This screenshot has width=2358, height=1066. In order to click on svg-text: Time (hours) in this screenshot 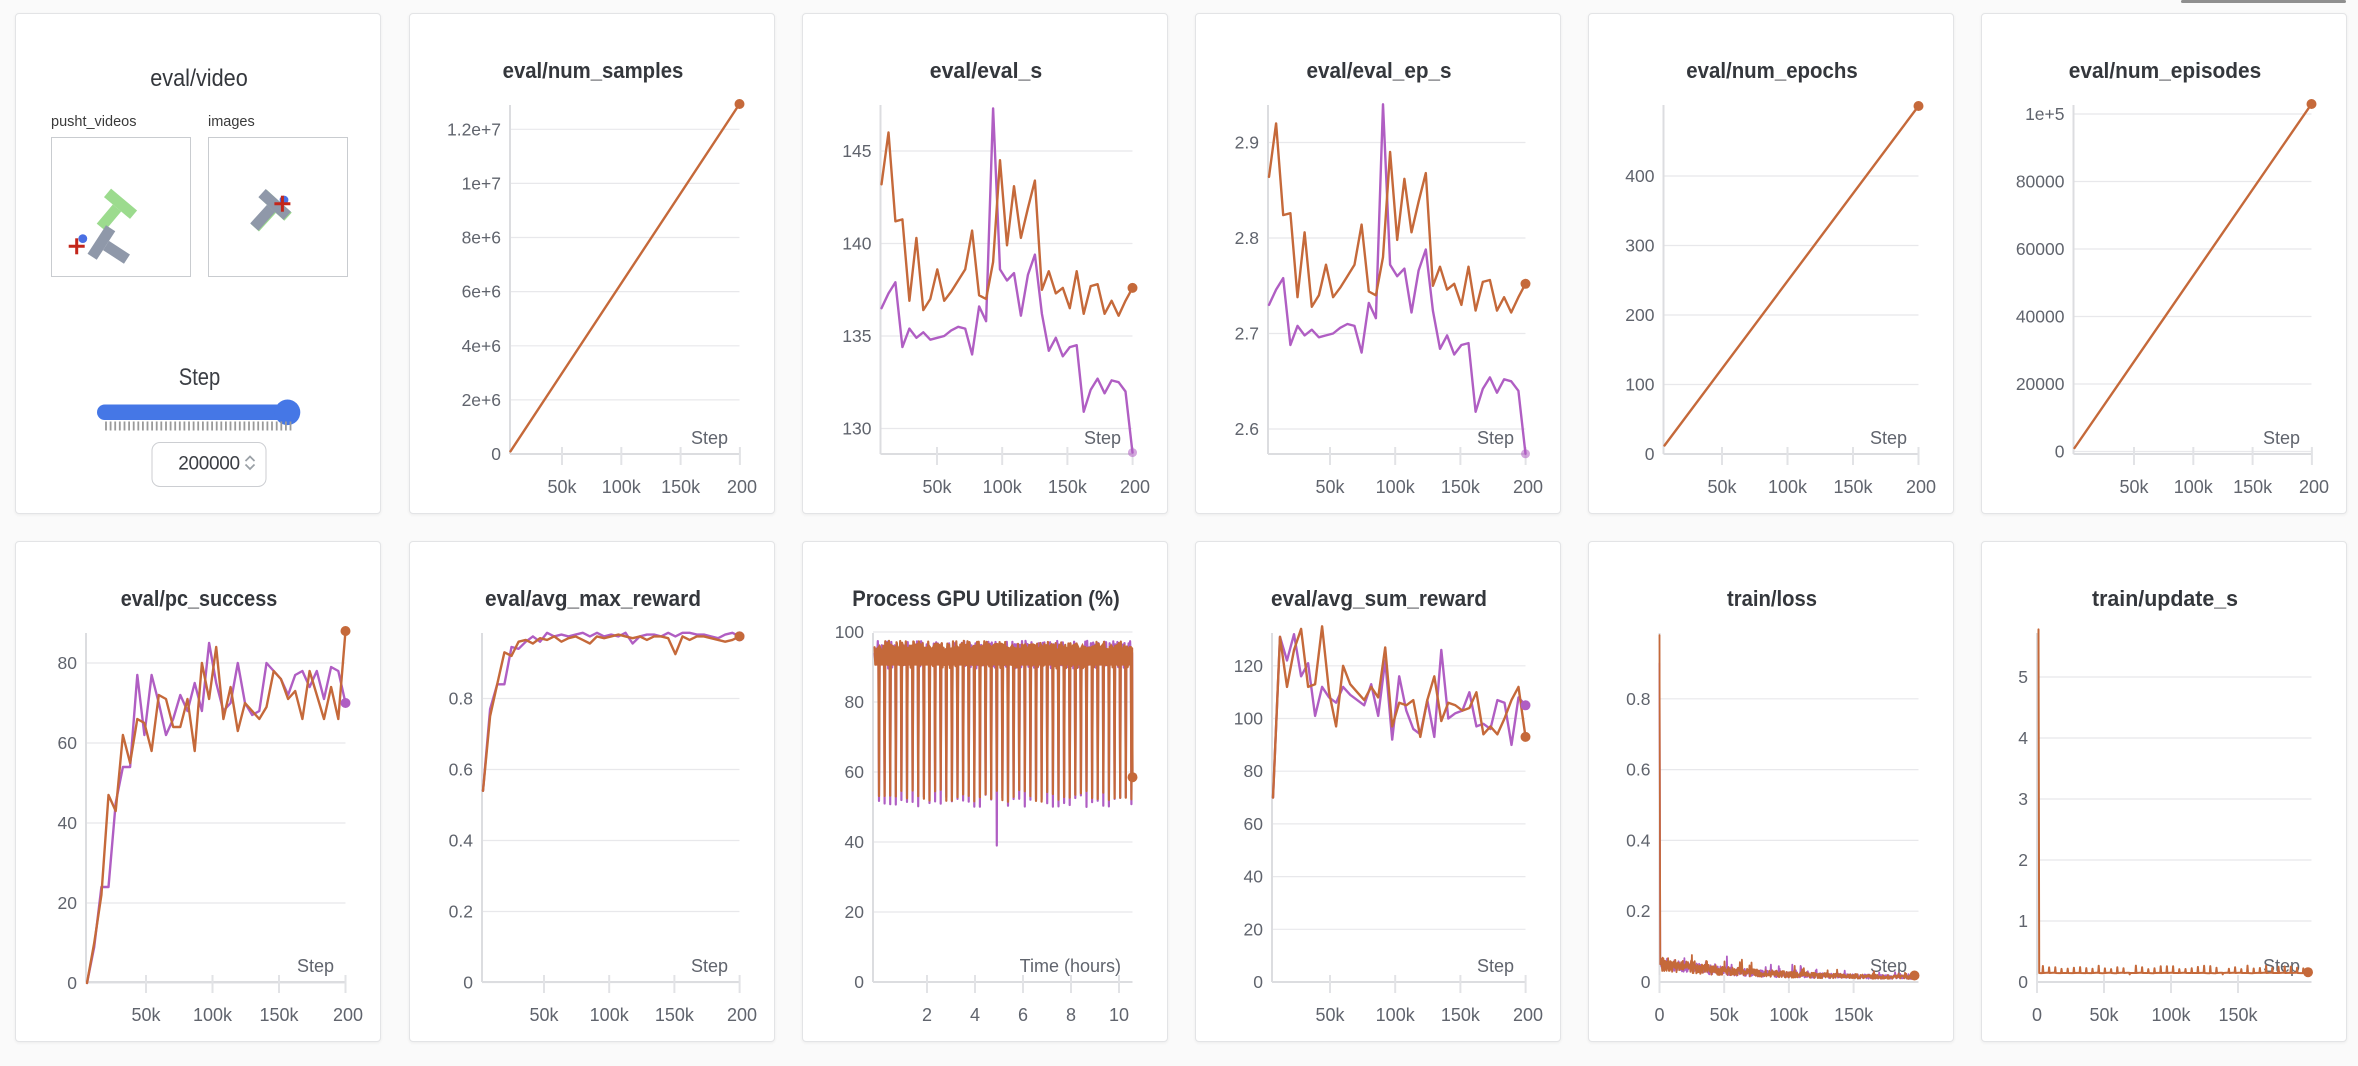, I will do `click(1070, 966)`.